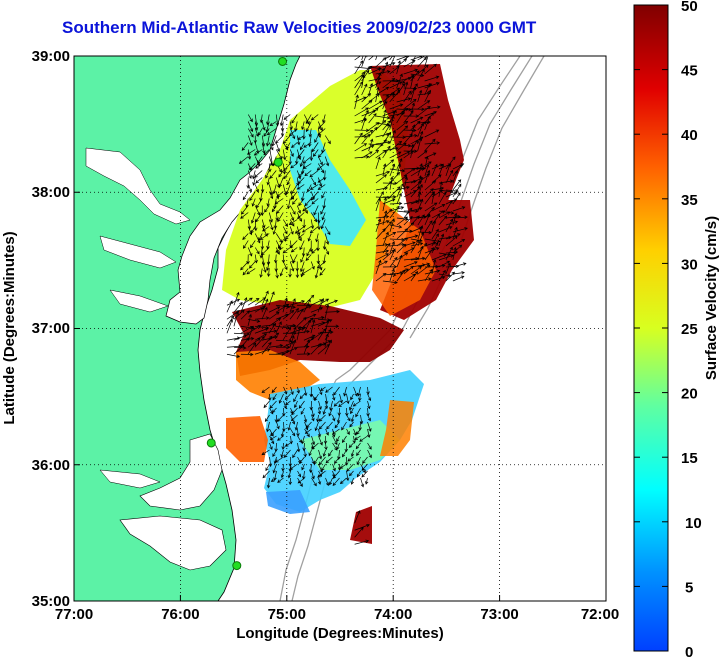 This screenshot has width=724, height=659. What do you see at coordinates (51, 192) in the screenshot?
I see `y-tick-label: 38:00` at bounding box center [51, 192].